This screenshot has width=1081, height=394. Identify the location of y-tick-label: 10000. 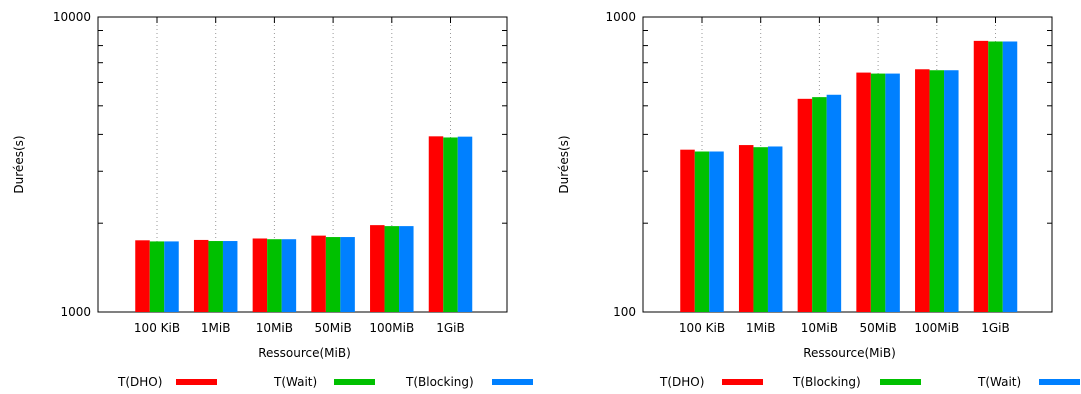
(72, 17).